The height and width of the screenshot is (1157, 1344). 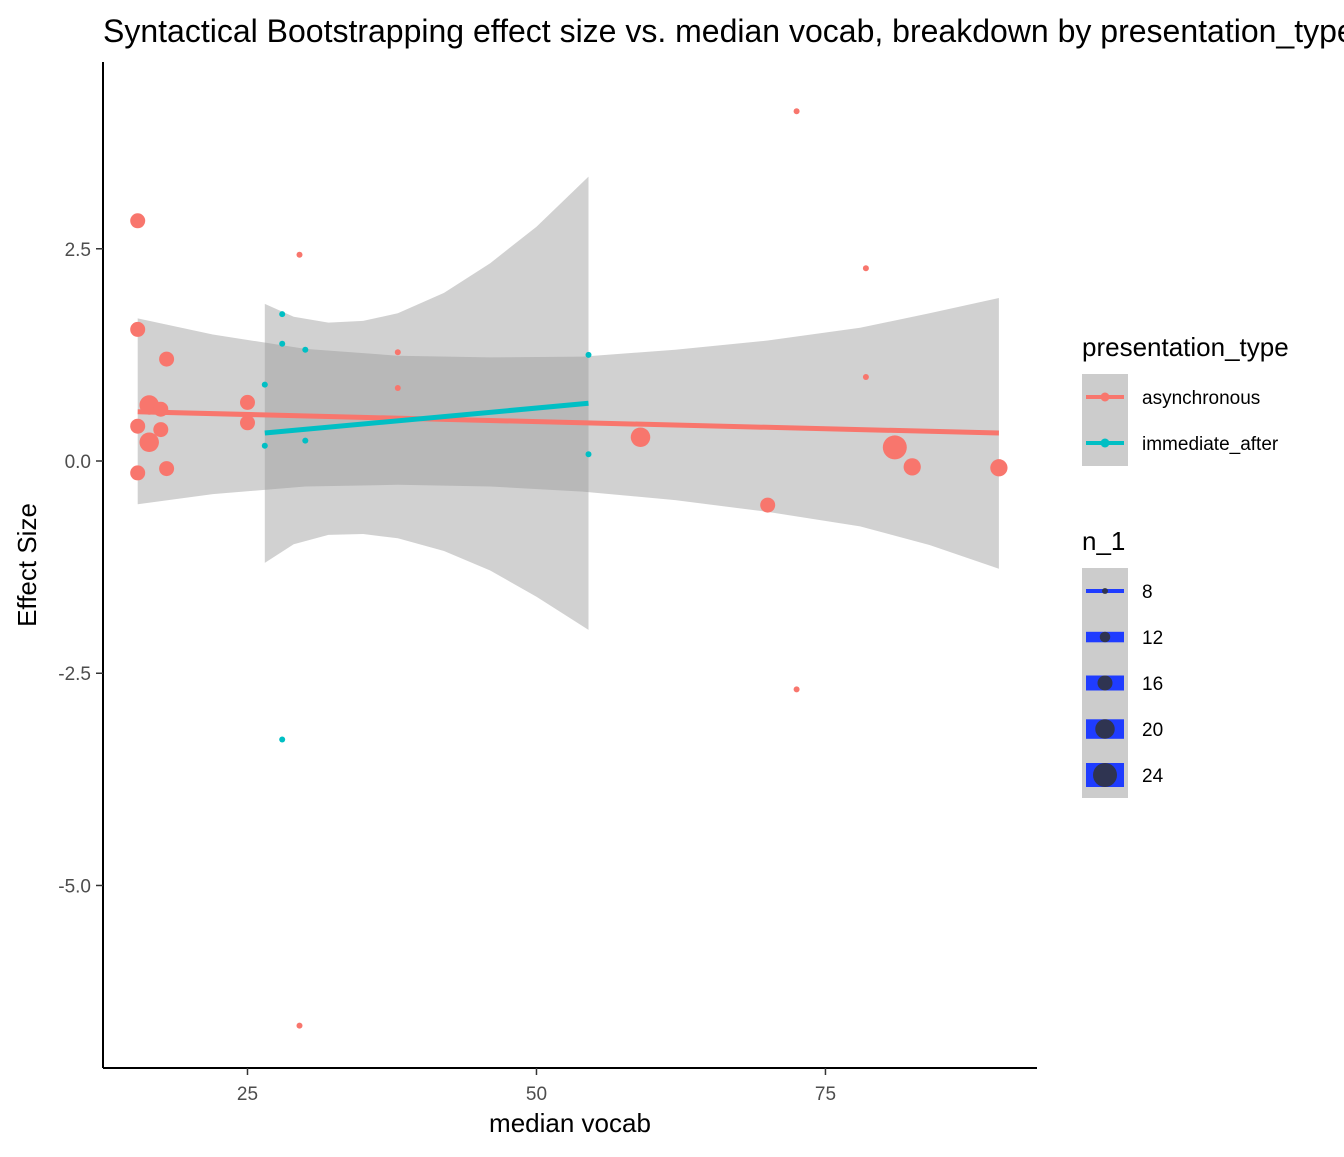 I want to click on fit-lines, so click(x=568, y=418).